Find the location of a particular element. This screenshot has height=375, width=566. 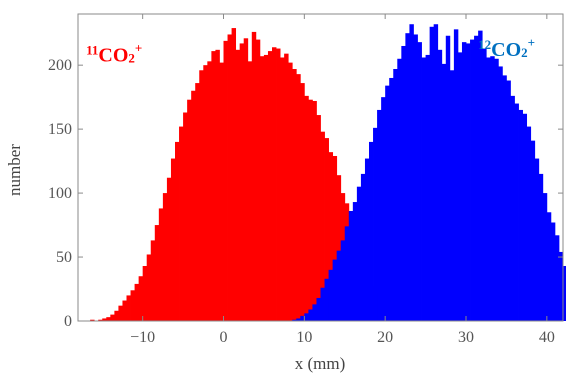

y-axis-label: number is located at coordinates (14, 170).